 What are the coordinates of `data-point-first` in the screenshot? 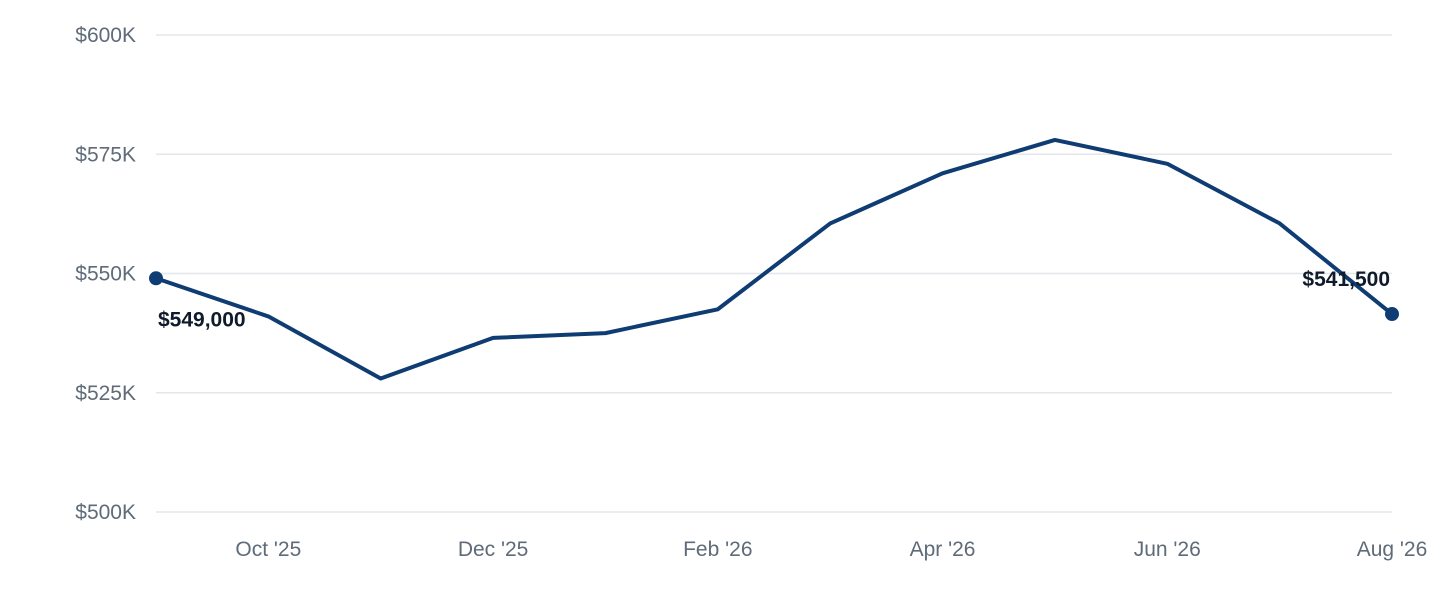 It's located at (156, 278).